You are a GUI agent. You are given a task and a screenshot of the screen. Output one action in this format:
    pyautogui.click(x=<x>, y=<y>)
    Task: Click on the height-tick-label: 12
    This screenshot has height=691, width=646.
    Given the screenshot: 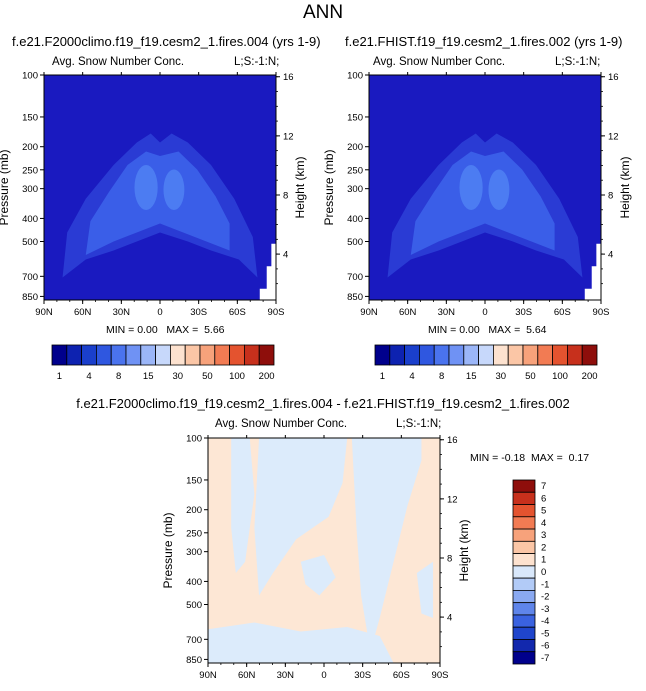 What is the action you would take?
    pyautogui.click(x=452, y=499)
    